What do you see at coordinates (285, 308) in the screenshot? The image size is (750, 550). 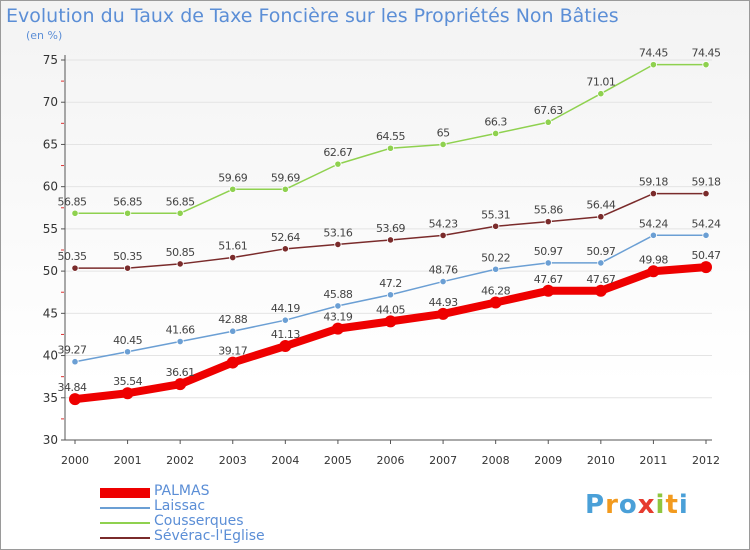 I see `data-label: 44.19` at bounding box center [285, 308].